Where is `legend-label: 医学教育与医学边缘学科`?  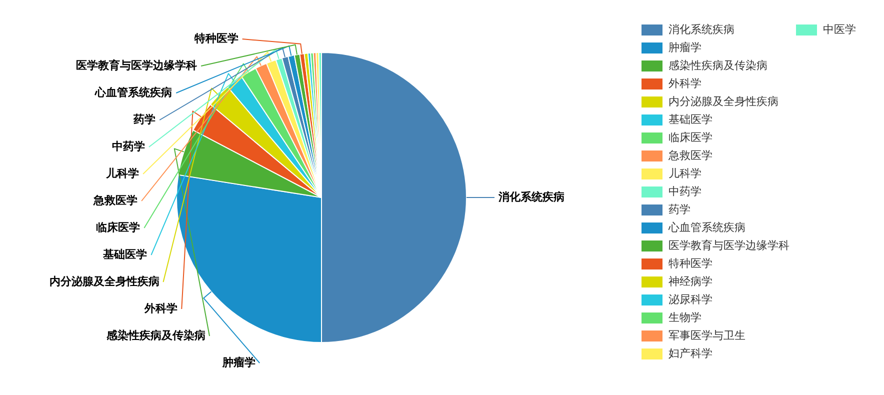 legend-label: 医学教育与医学边缘学科 is located at coordinates (729, 245).